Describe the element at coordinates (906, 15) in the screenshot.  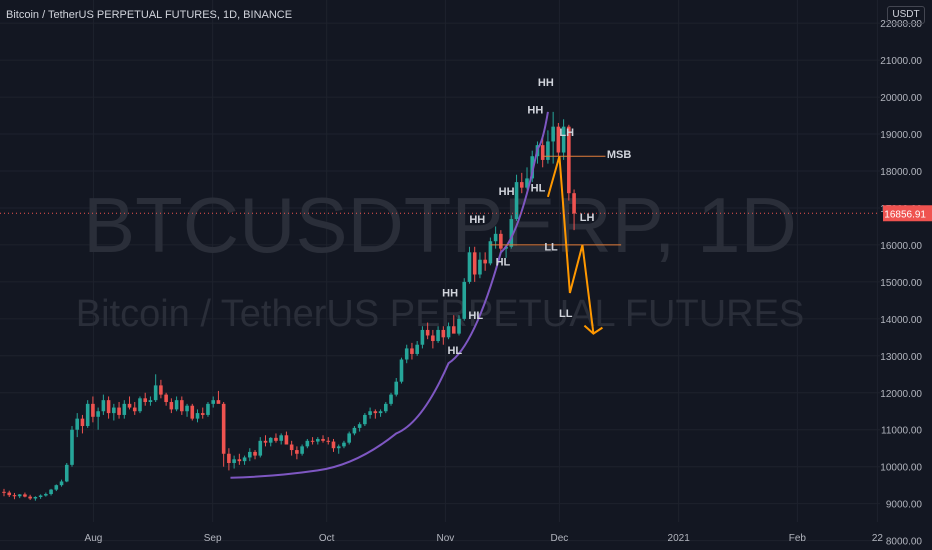
I see `currency-label: USDT` at that location.